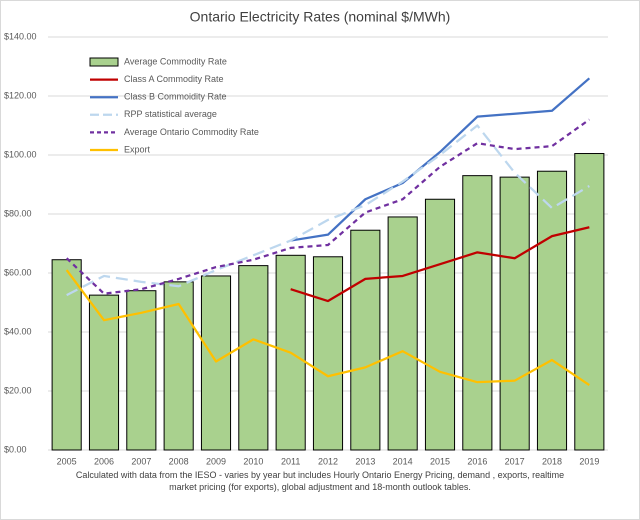  What do you see at coordinates (589, 461) in the screenshot?
I see `x-tick-label: 2019` at bounding box center [589, 461].